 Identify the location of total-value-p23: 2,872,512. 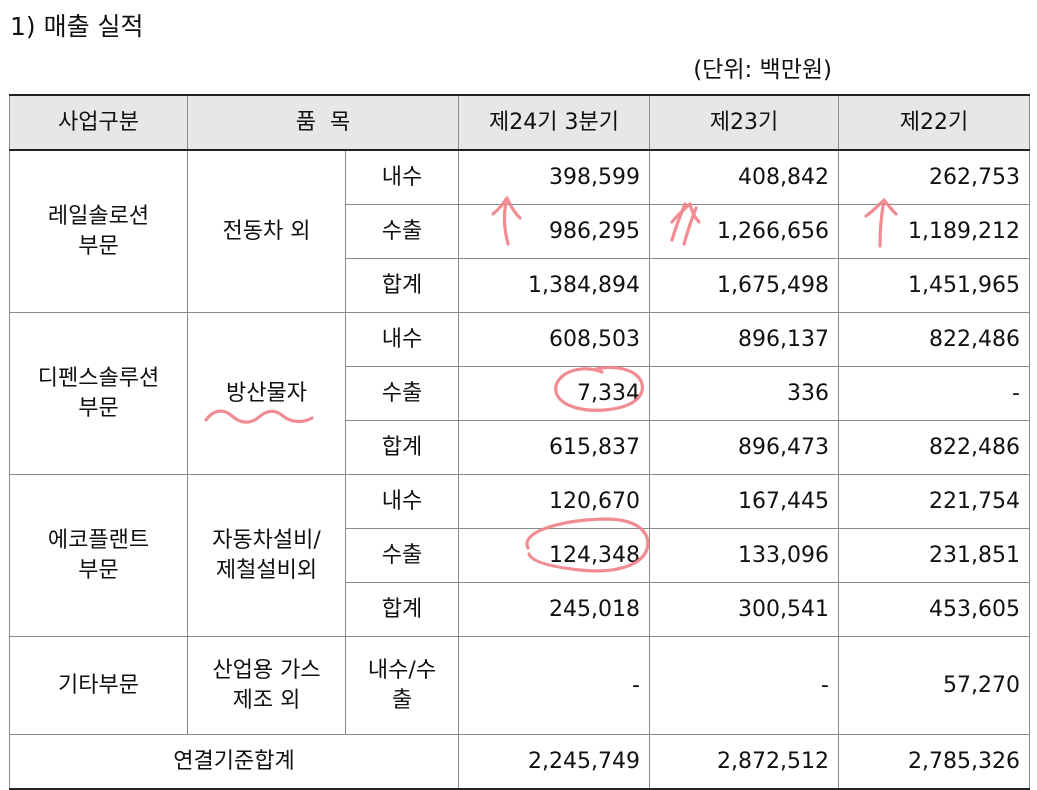
(744, 762).